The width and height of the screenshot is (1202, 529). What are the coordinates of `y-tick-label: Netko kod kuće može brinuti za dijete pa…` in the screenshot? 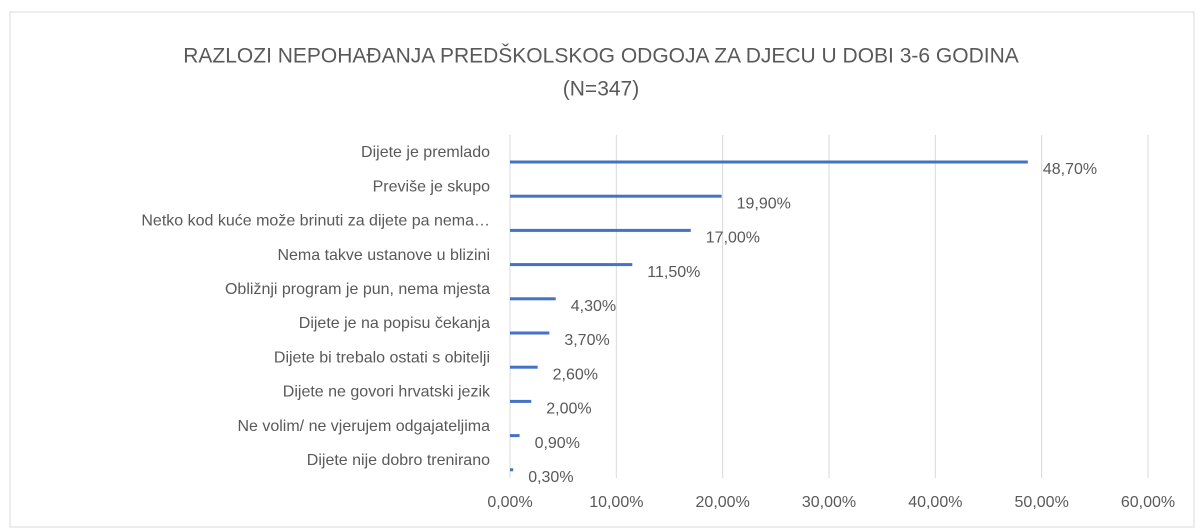 It's located at (315, 221).